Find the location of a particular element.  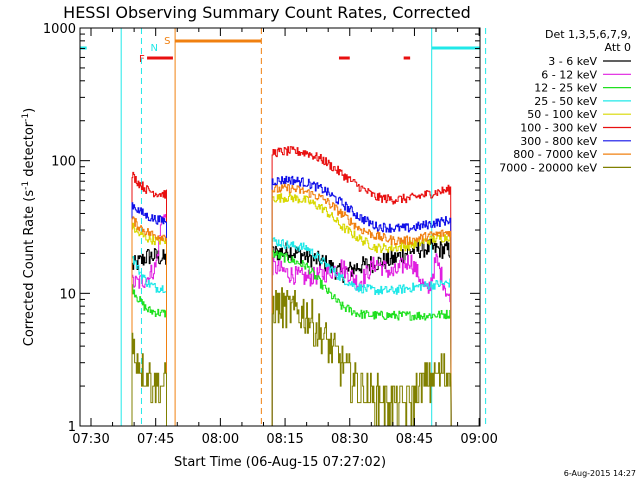

series-1-seg2 is located at coordinates (361, 340).